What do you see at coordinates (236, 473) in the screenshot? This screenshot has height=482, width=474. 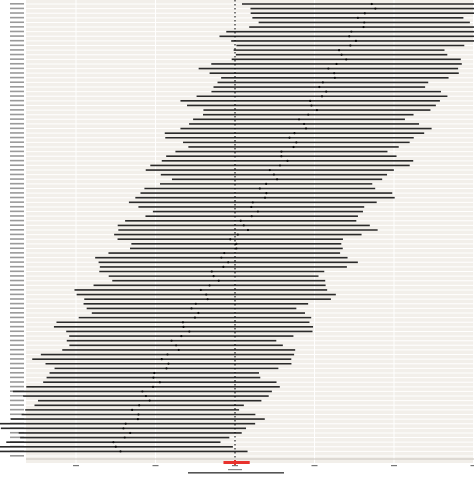 I see `x-axis-caption` at bounding box center [236, 473].